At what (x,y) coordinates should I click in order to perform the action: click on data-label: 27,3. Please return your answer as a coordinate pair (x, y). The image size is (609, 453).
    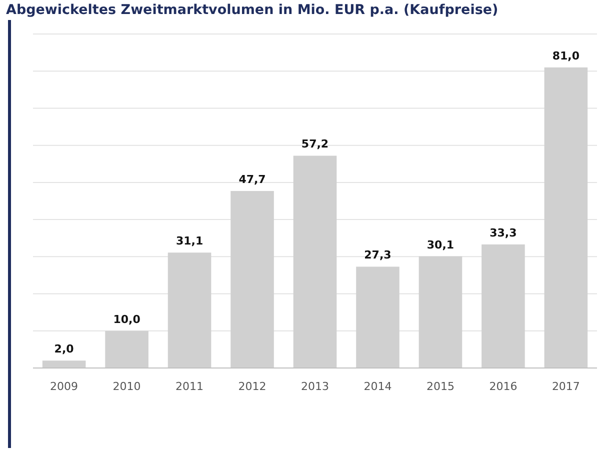
    Looking at the image, I should click on (378, 255).